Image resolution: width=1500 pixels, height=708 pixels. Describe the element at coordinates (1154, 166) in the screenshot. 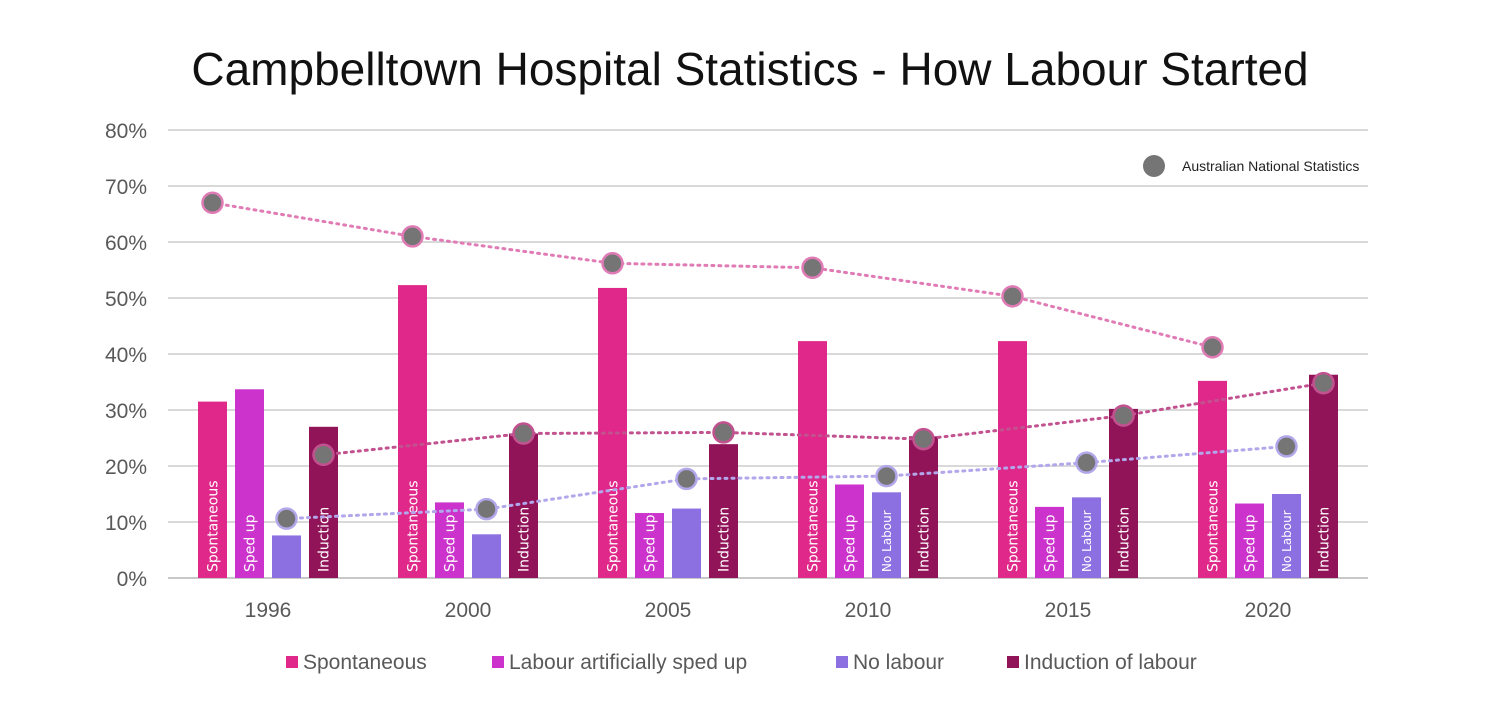

I see `national-legend-marker` at that location.